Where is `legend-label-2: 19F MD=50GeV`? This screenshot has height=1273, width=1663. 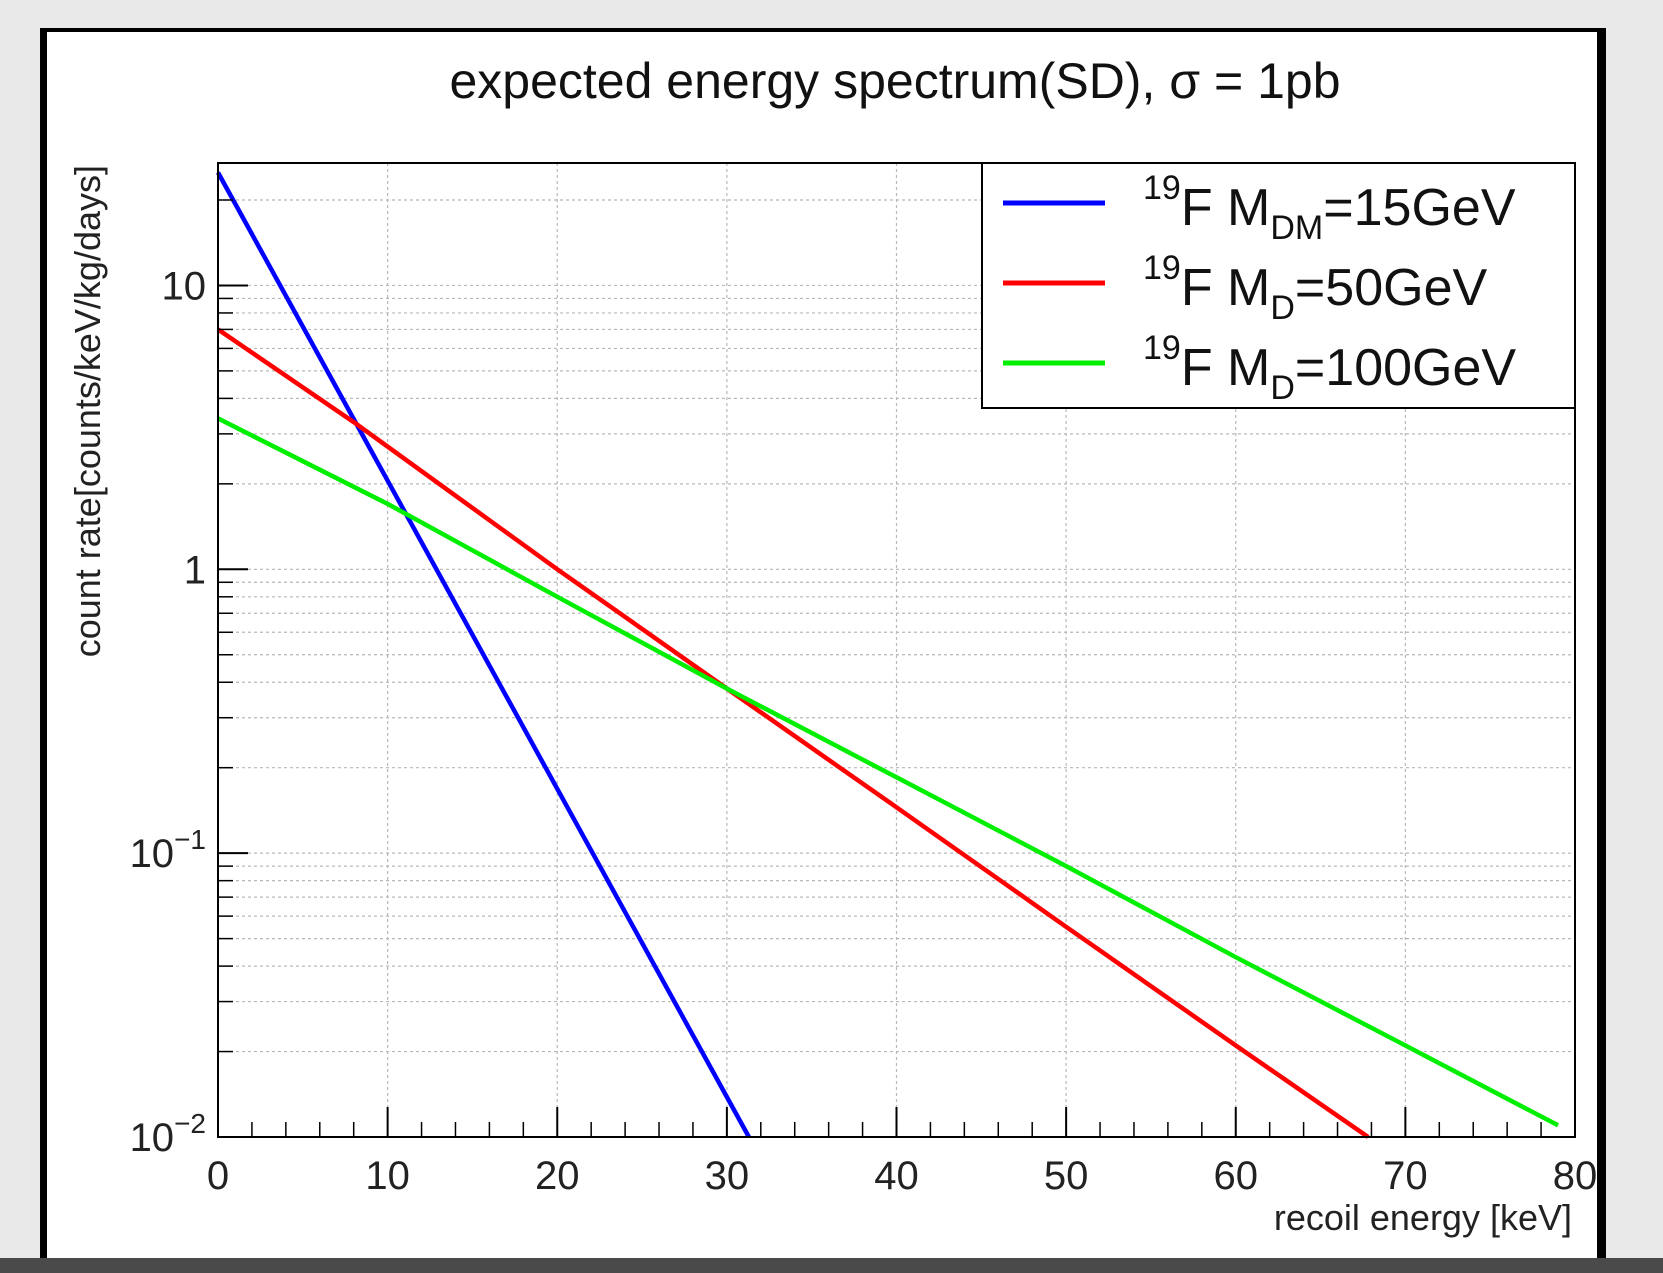 legend-label-2: 19F MD=50GeV is located at coordinates (1315, 288).